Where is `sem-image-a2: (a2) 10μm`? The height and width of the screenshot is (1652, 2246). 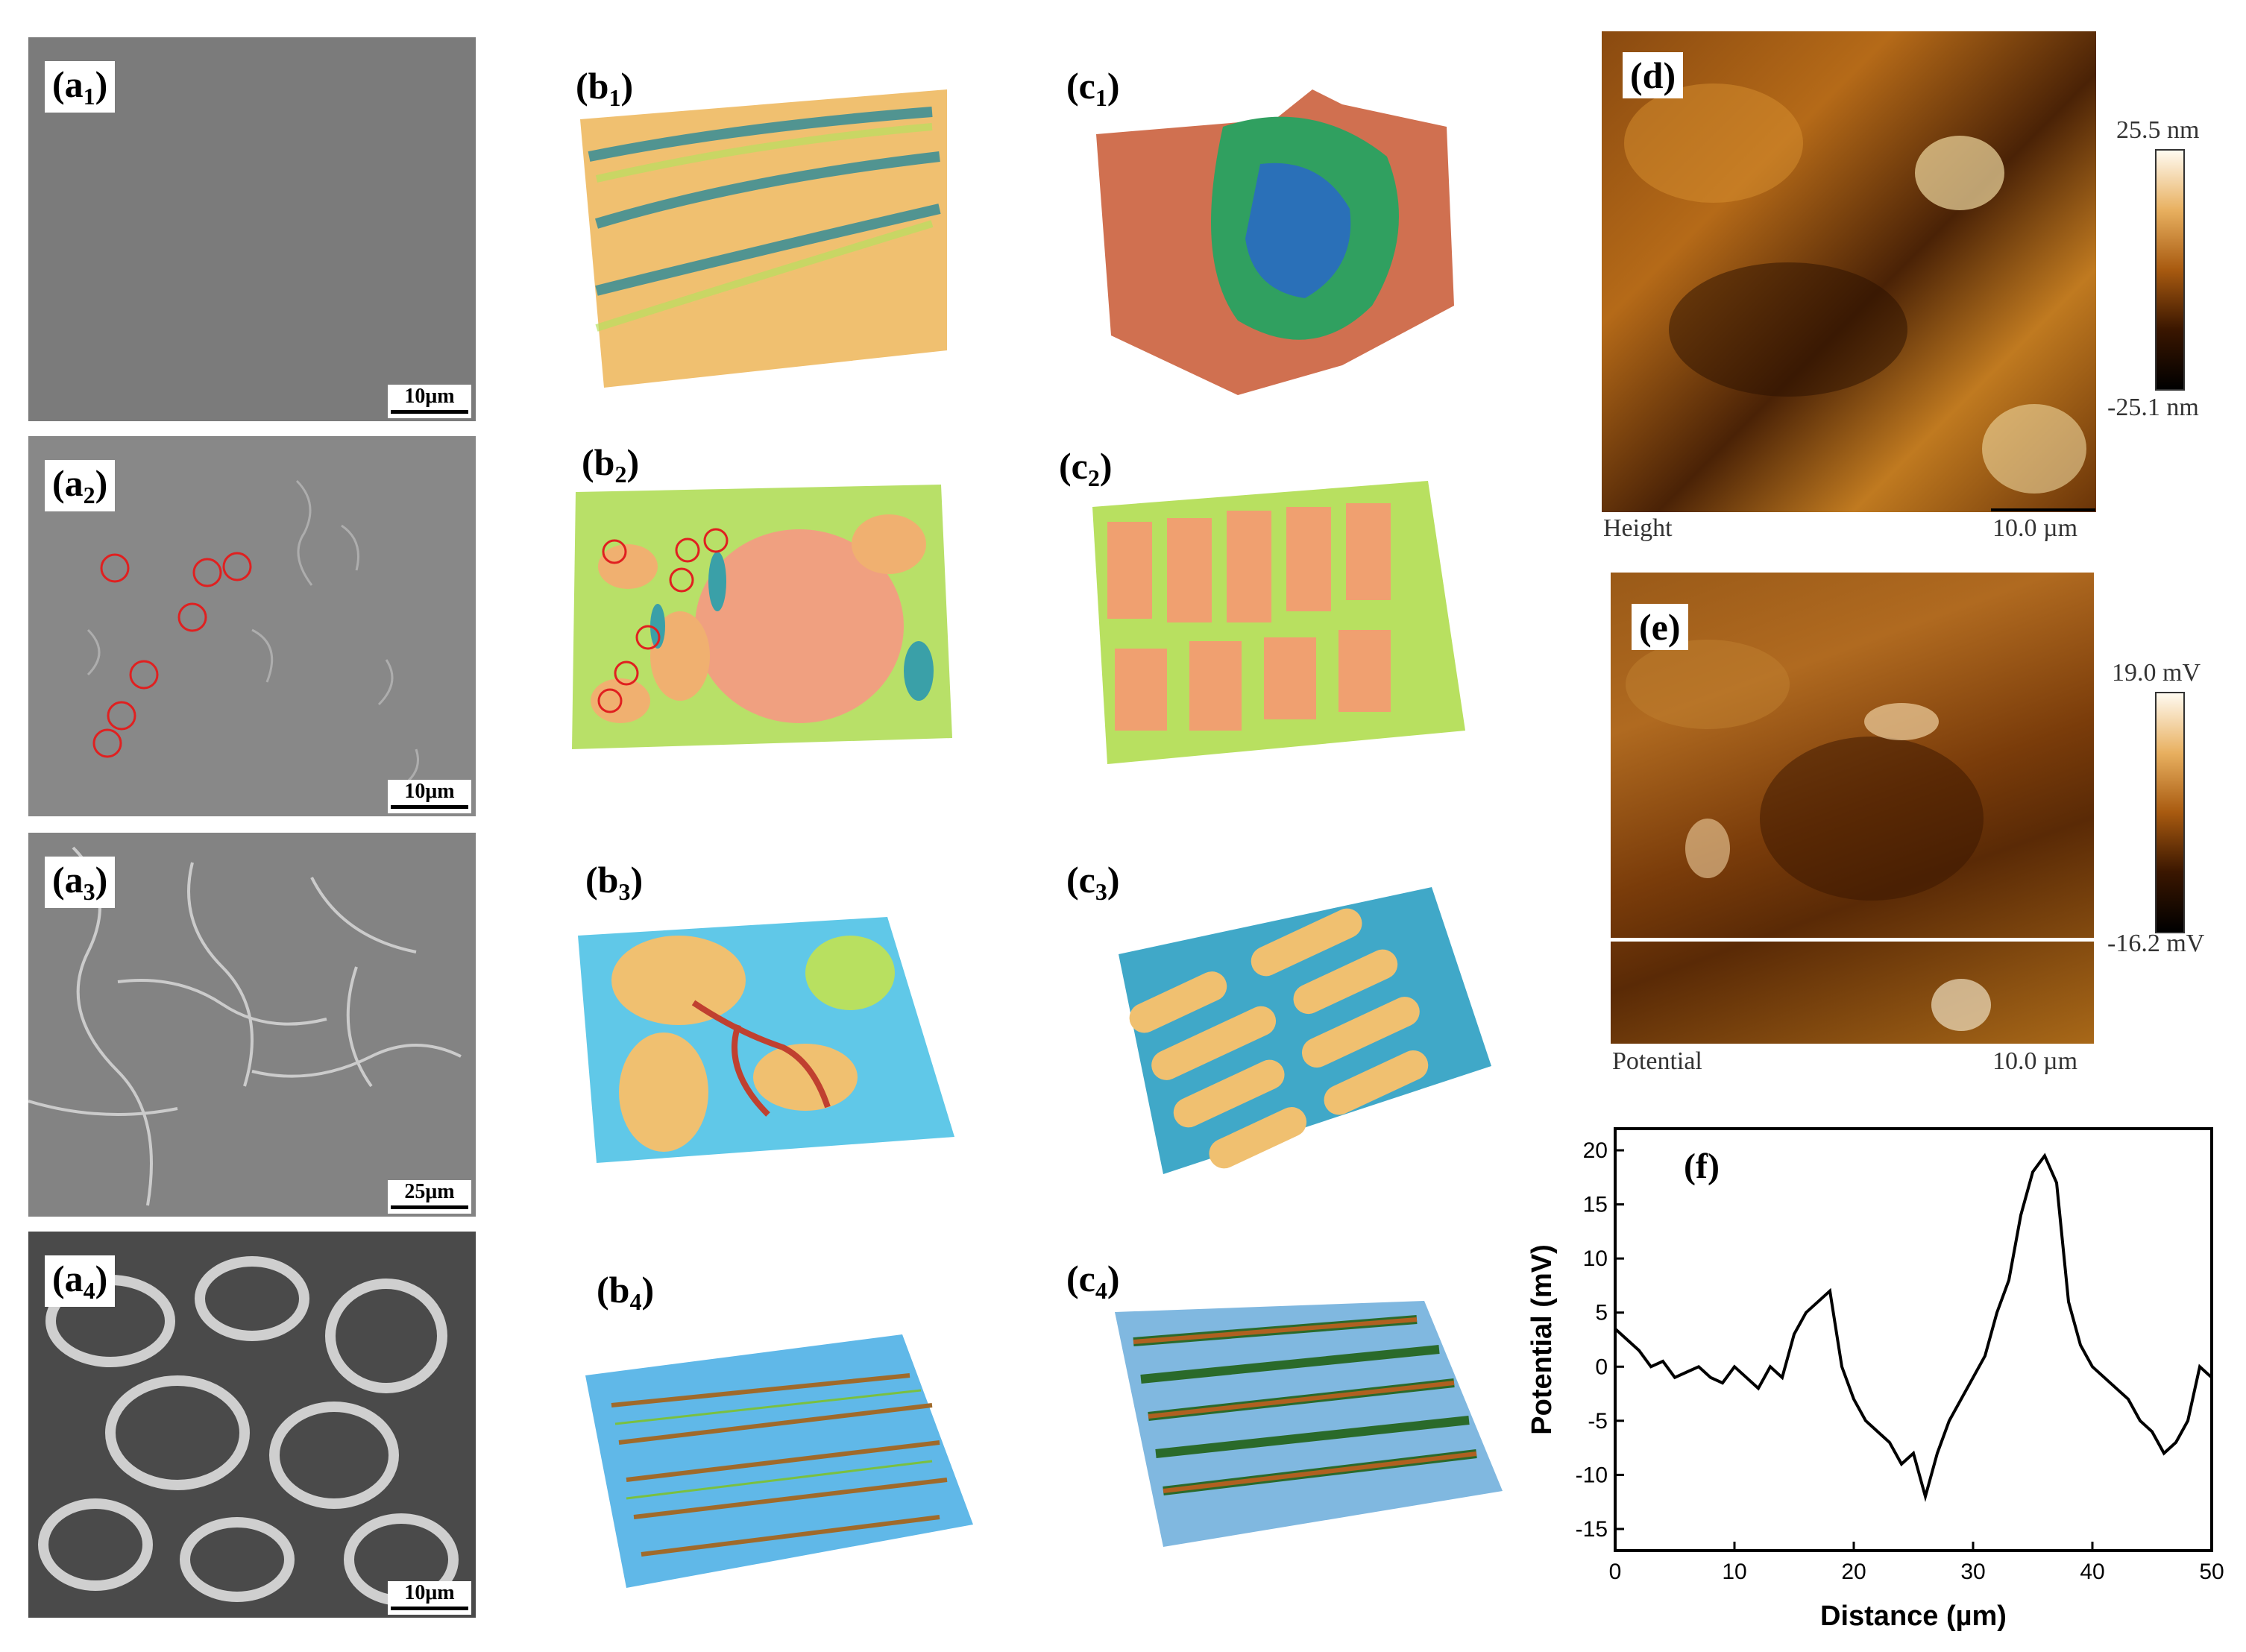 sem-image-a2: (a2) 10μm is located at coordinates (252, 626).